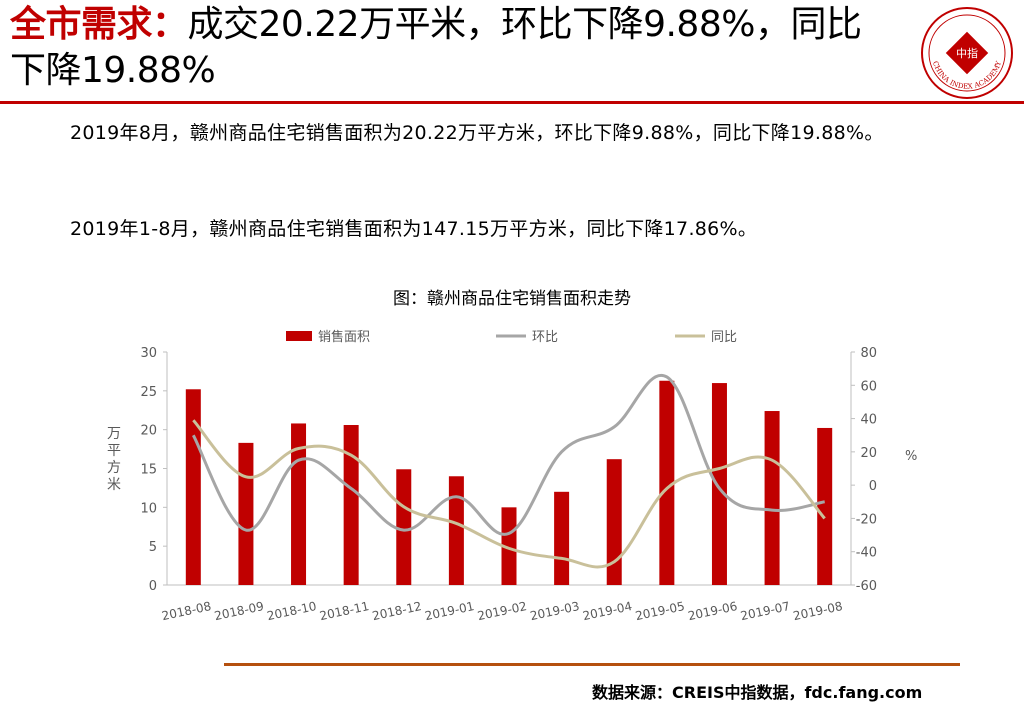 The width and height of the screenshot is (1024, 709). I want to click on china-index-academy-seal-icon: 中指 CHINA INDEX ACADEMY, so click(967, 53).